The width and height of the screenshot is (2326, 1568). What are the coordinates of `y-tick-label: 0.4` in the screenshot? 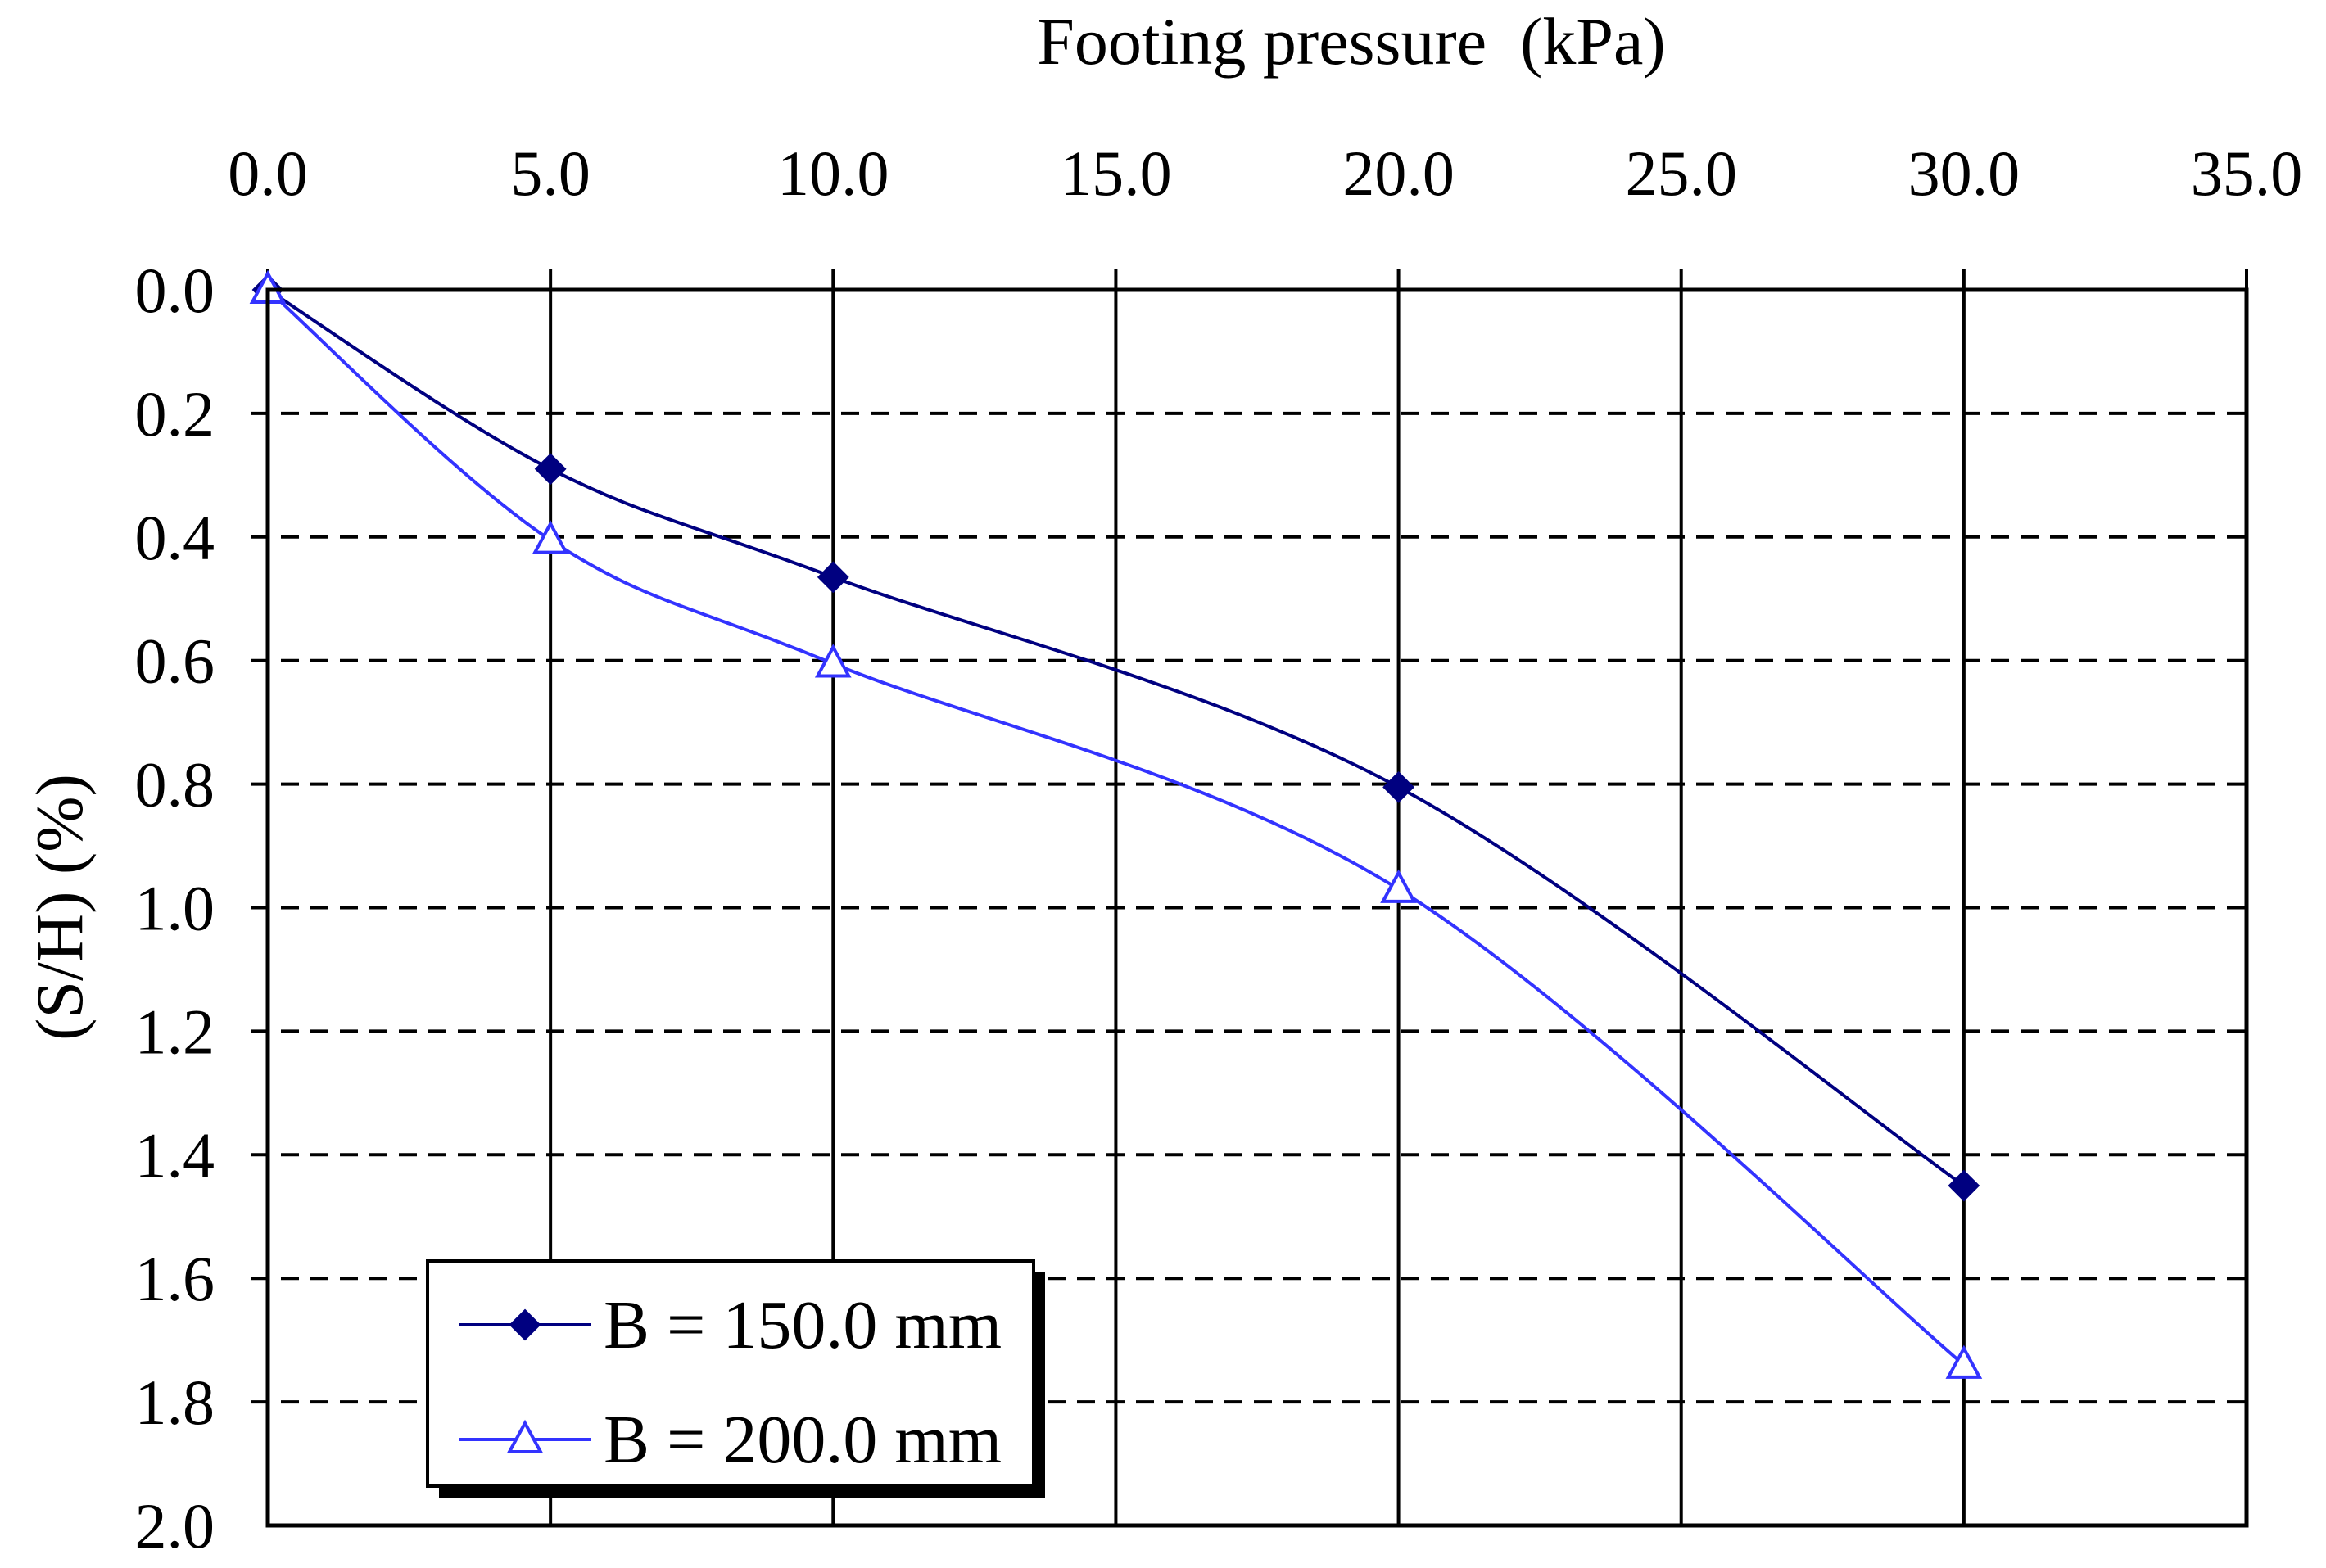 It's located at (175, 538).